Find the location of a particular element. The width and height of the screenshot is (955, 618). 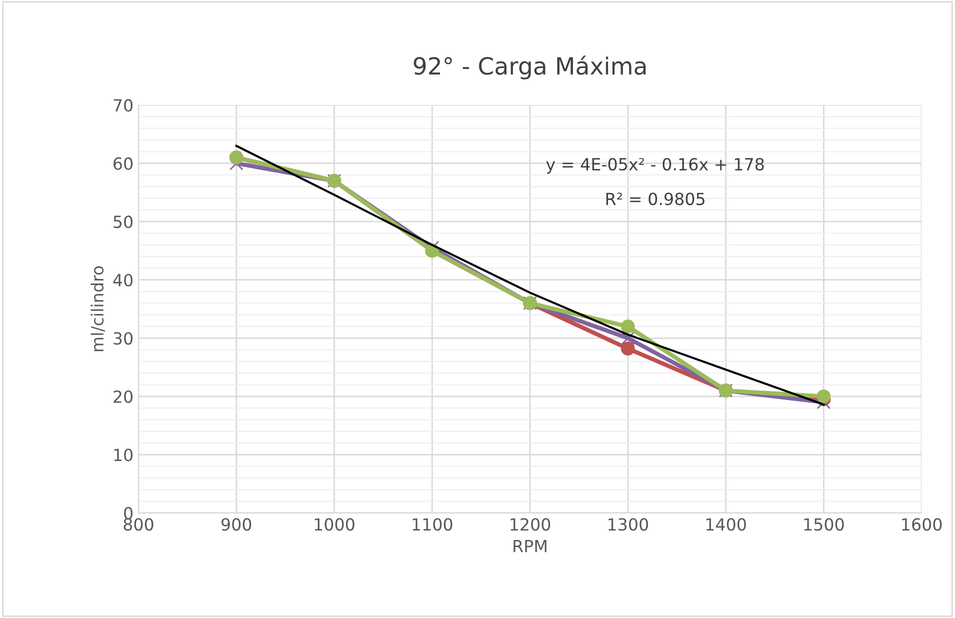

x-tick-label: 1100 is located at coordinates (432, 524).